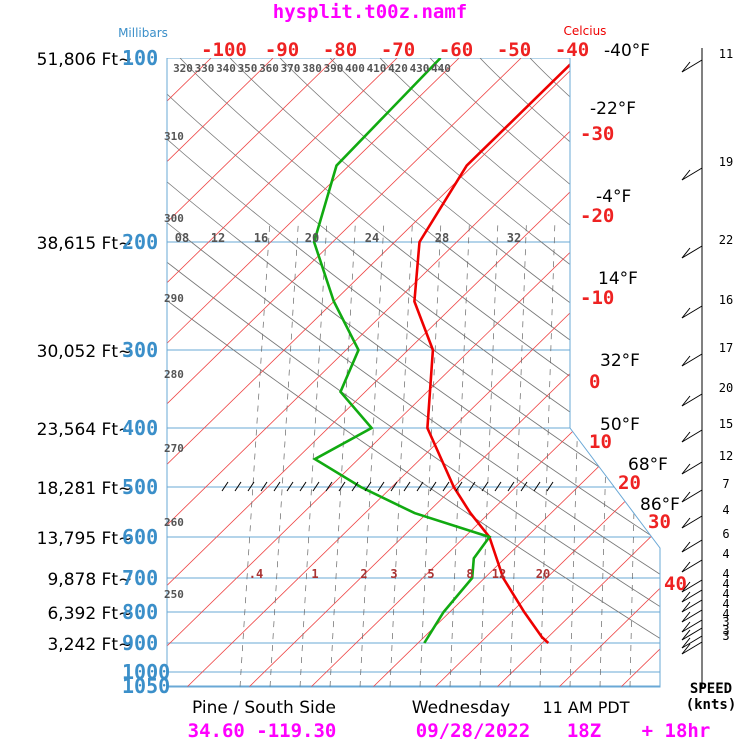  I want to click on coords-label: 34.60 -119.30, so click(262, 730).